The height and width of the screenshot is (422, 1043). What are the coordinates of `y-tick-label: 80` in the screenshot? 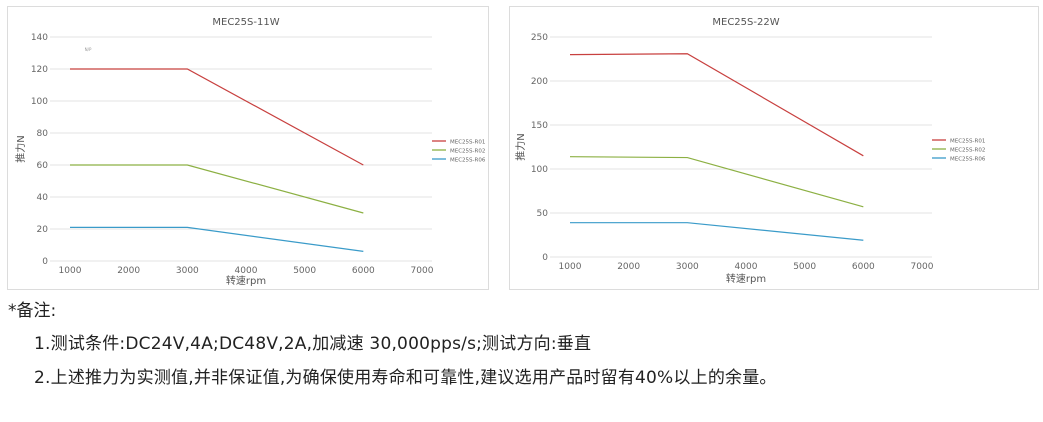 It's located at (43, 134).